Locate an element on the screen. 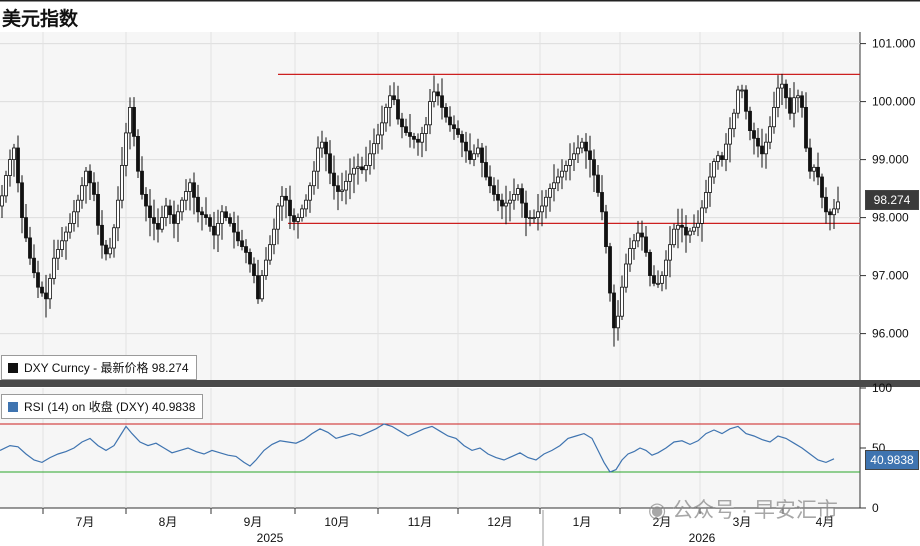 This screenshot has height=546, width=920. month-label: 7月 is located at coordinates (85, 522).